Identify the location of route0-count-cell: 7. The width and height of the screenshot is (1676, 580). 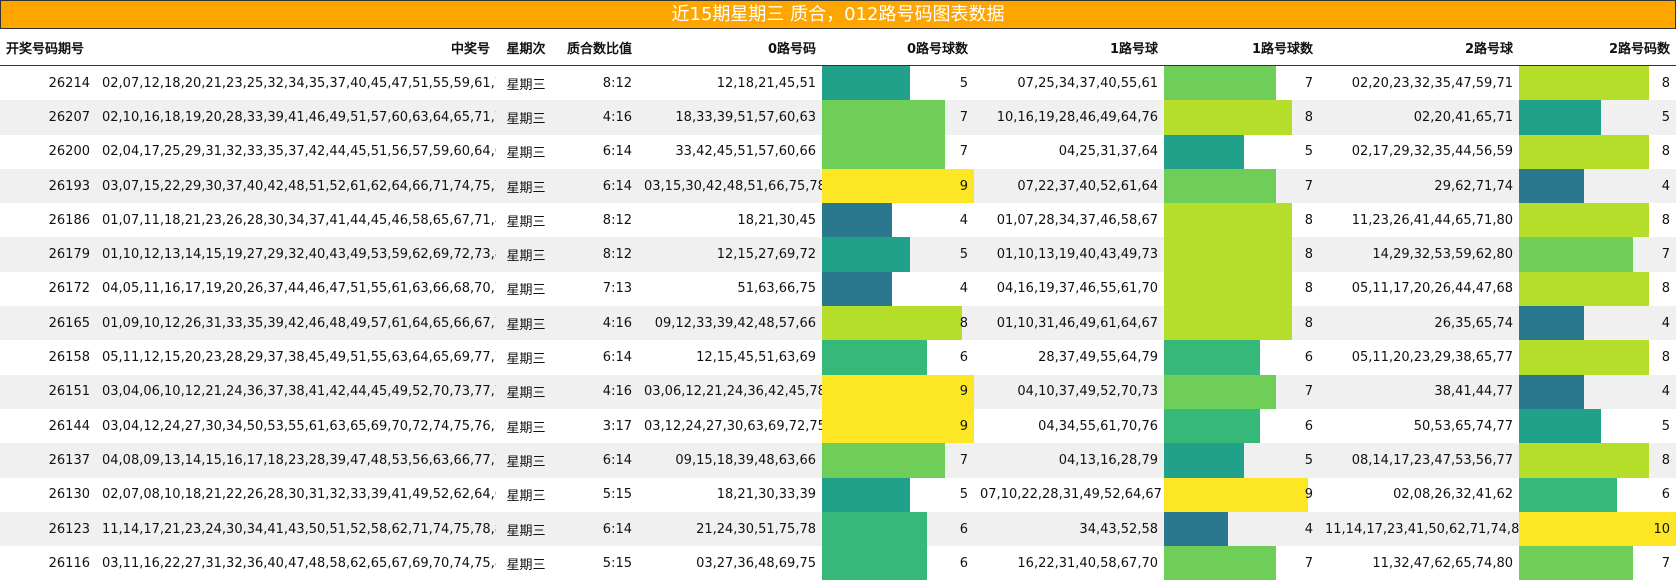
(898, 117).